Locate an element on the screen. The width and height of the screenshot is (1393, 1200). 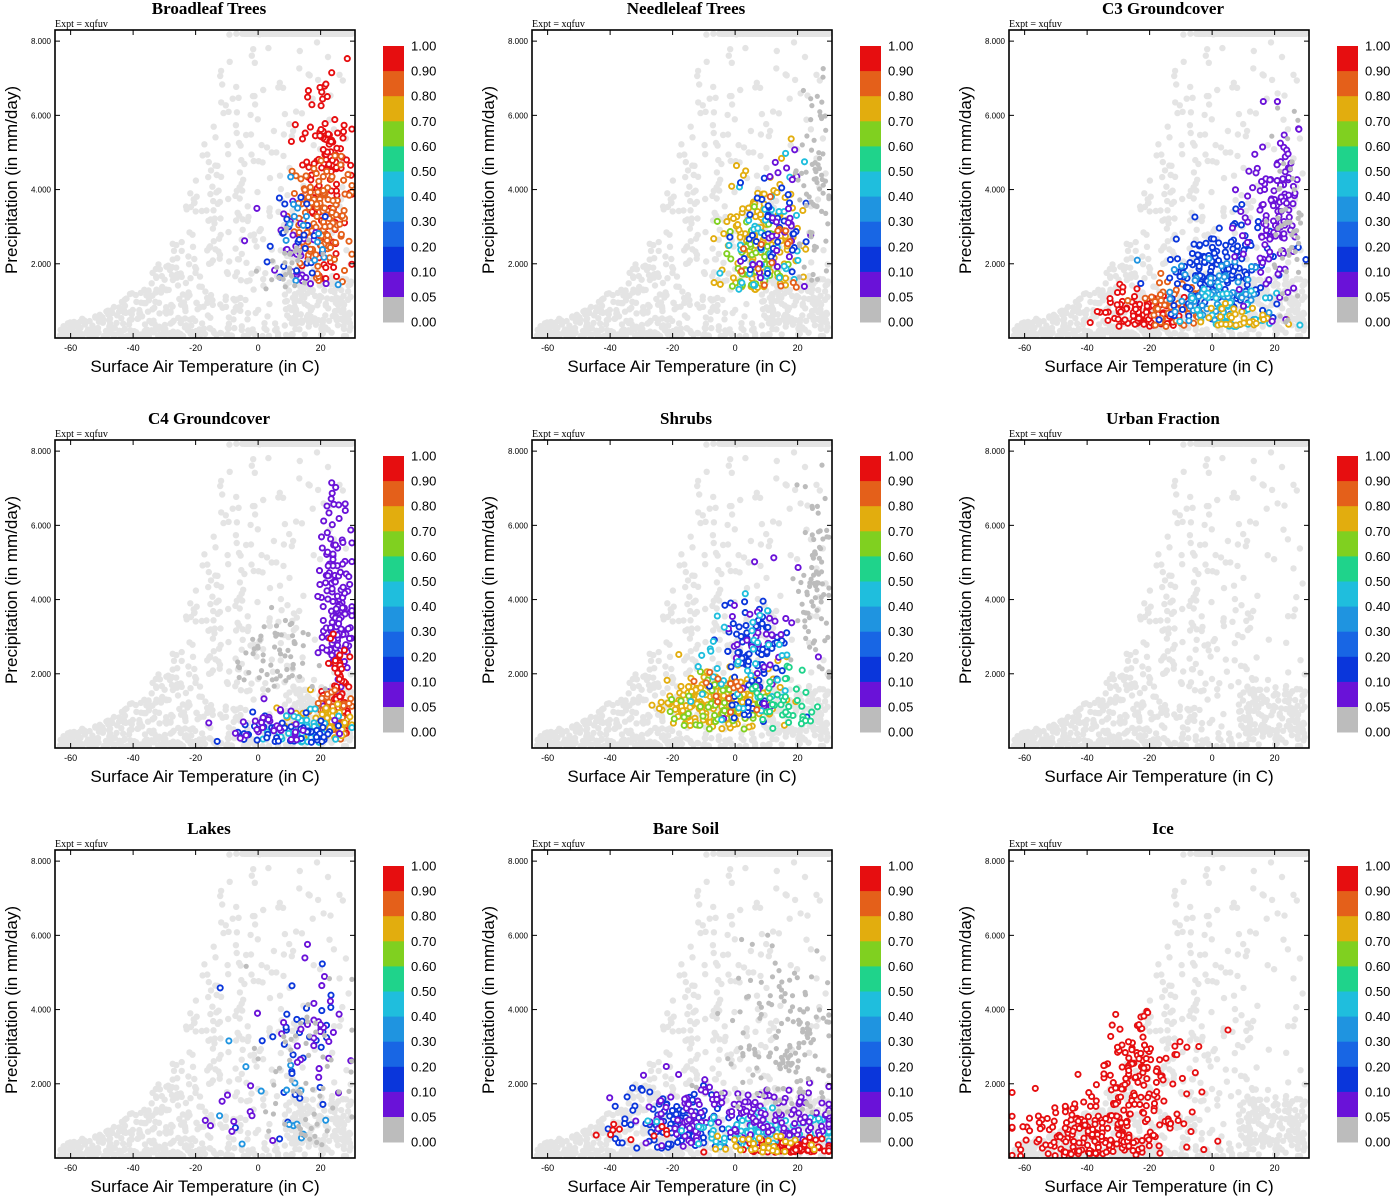
y-tick-label: 6.000 is located at coordinates (995, 115).